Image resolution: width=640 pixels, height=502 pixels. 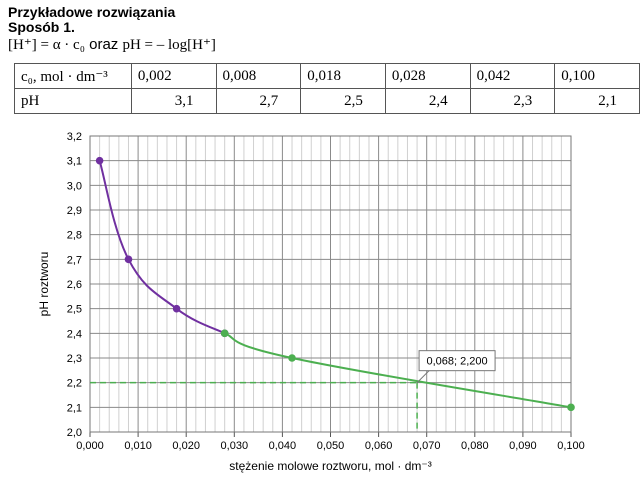 What do you see at coordinates (73, 101) in the screenshot?
I see `row-label: pH` at bounding box center [73, 101].